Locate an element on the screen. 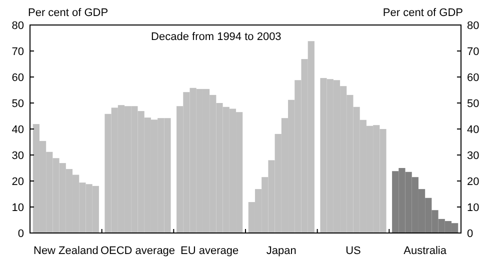 The image size is (492, 265). x-tick-label: EU average is located at coordinates (209, 251).